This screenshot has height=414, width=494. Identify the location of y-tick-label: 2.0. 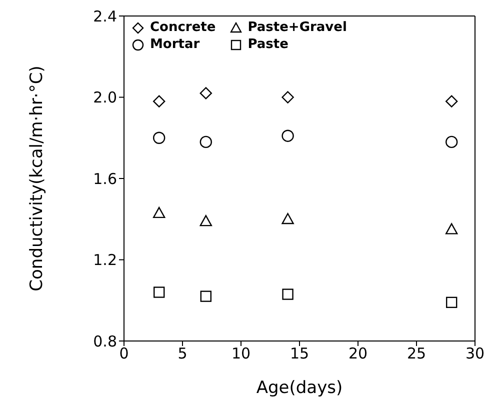
(105, 97).